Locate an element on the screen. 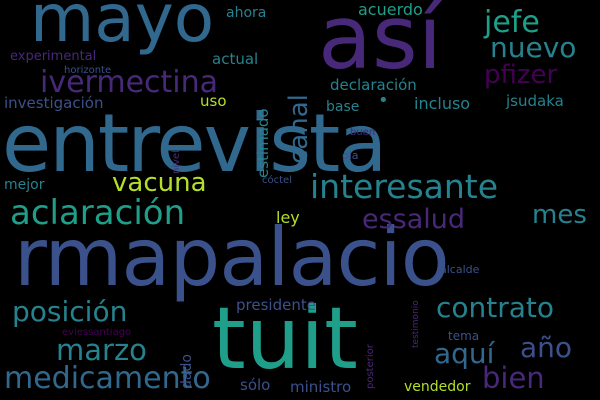 Image resolution: width=600 pixels, height=400 pixels. word-mejor: mejor is located at coordinates (24, 185).